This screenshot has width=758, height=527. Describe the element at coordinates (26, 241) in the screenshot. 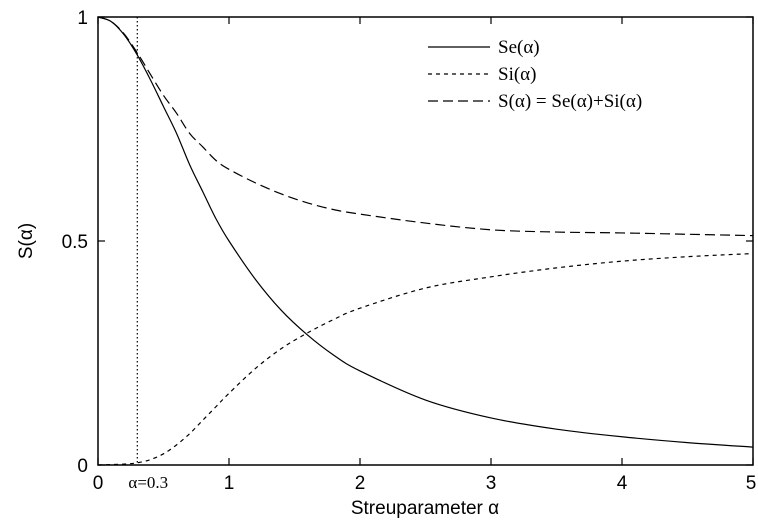

I see `y-axis-title: S(α)` at that location.